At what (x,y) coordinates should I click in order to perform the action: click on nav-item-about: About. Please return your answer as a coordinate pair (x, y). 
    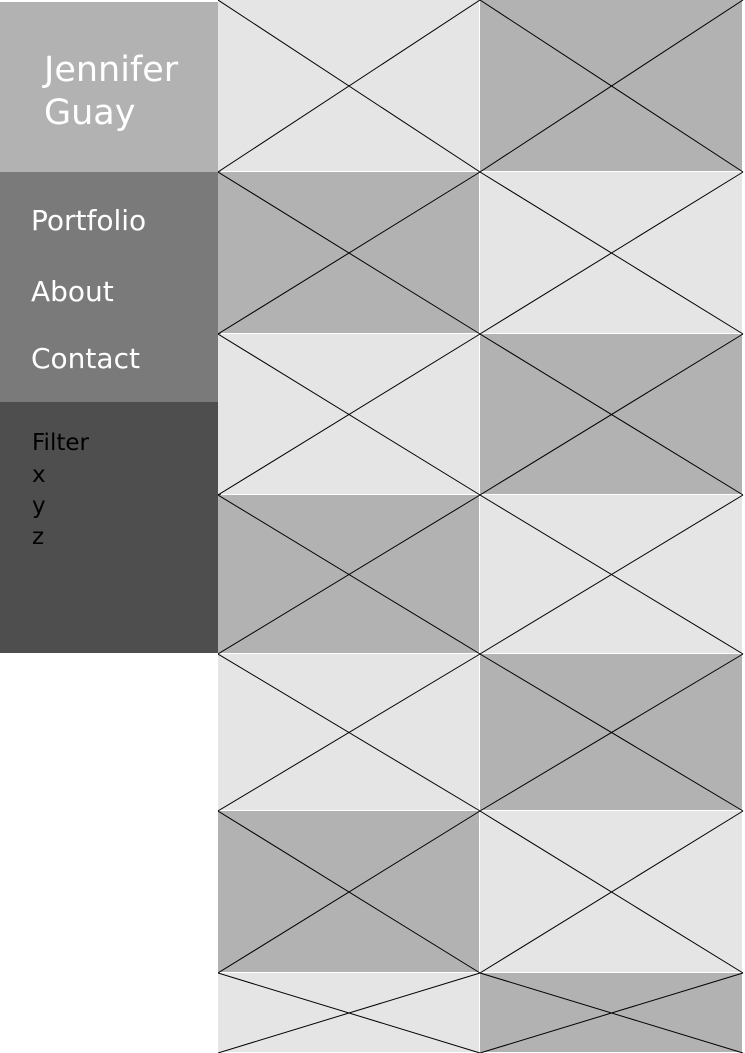
    Looking at the image, I should click on (72, 291).